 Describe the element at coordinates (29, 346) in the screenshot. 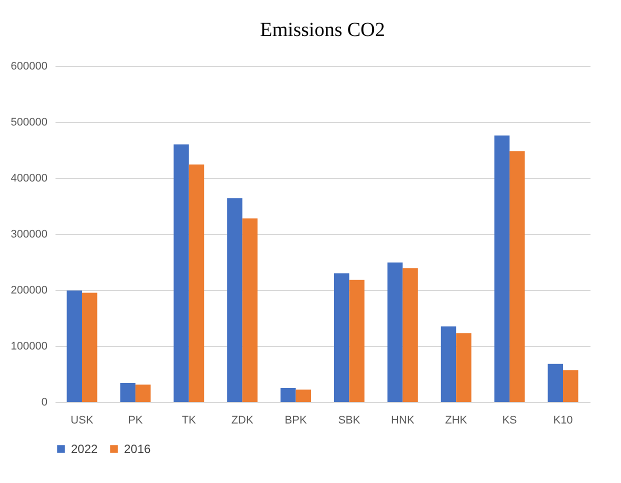

I see `y-tick-label: 100000` at that location.